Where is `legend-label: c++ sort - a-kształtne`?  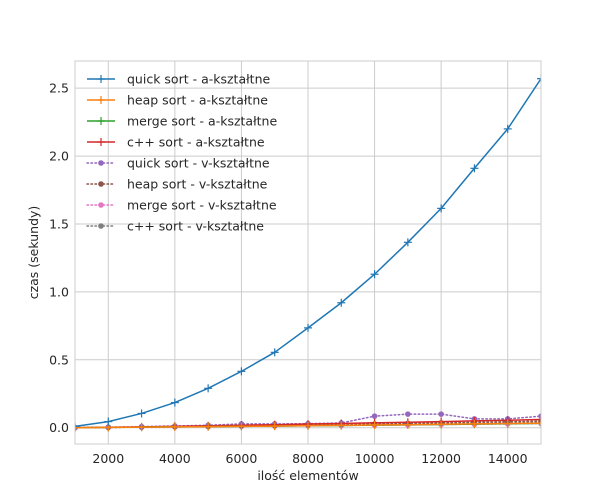
legend-label: c++ sort - a-kształtne is located at coordinates (196, 142).